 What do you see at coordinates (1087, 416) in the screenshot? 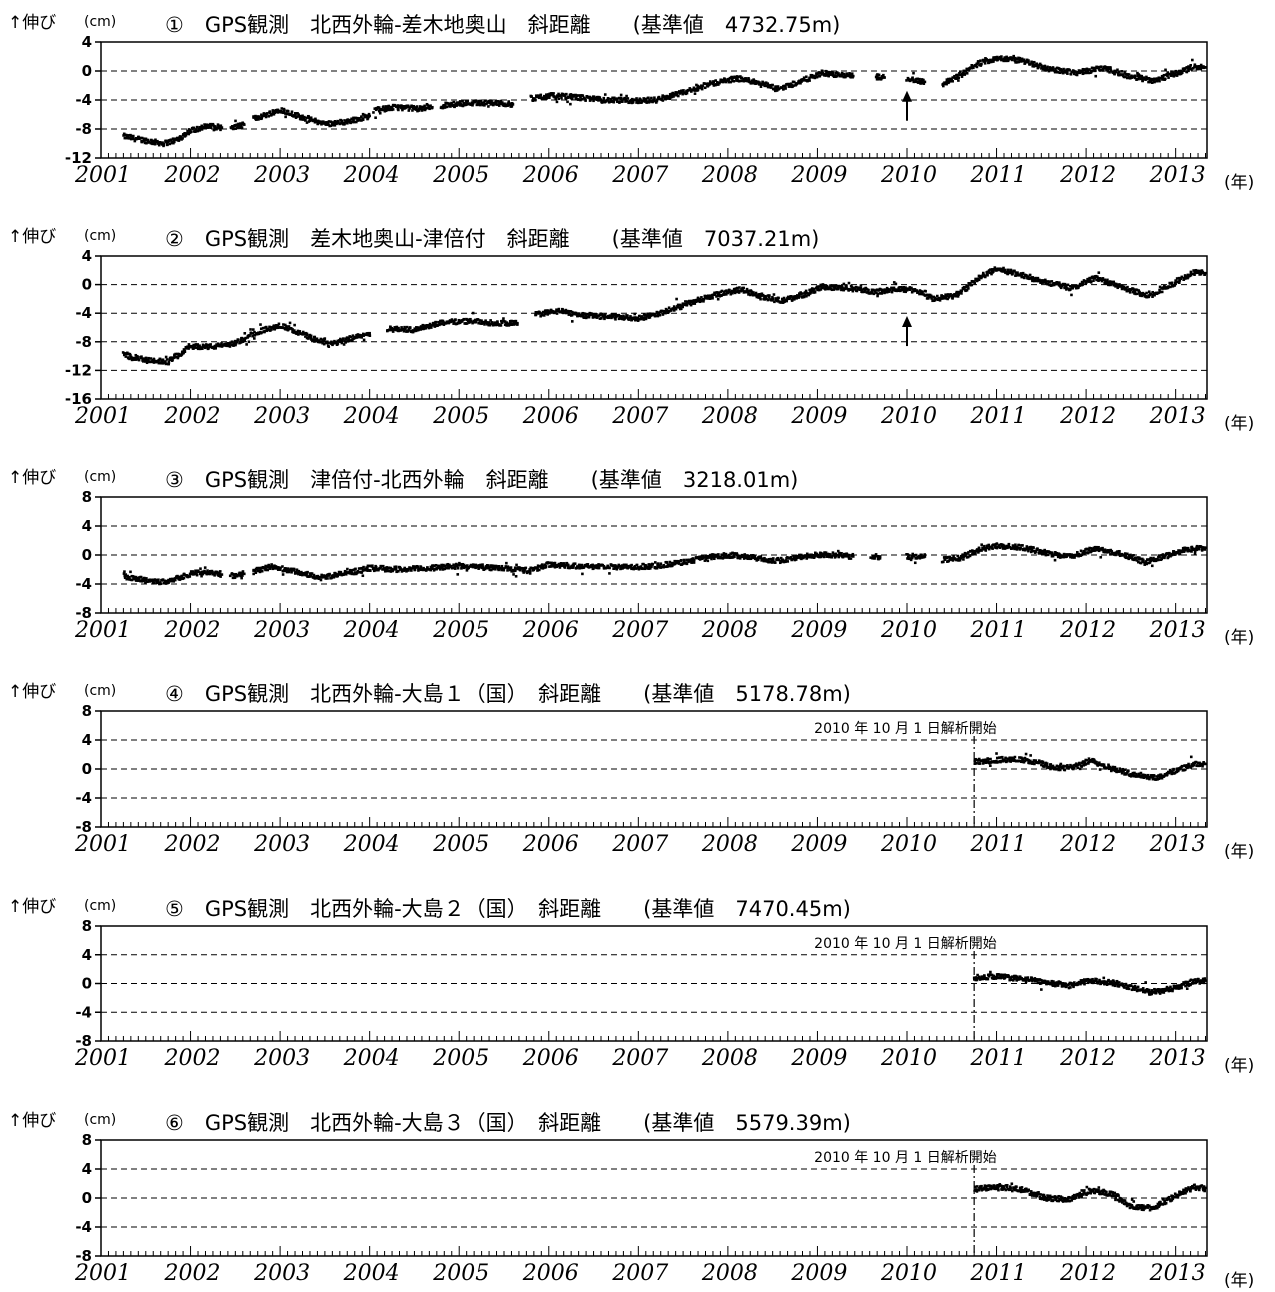
I see `x-tick-label: 2012` at bounding box center [1087, 416].